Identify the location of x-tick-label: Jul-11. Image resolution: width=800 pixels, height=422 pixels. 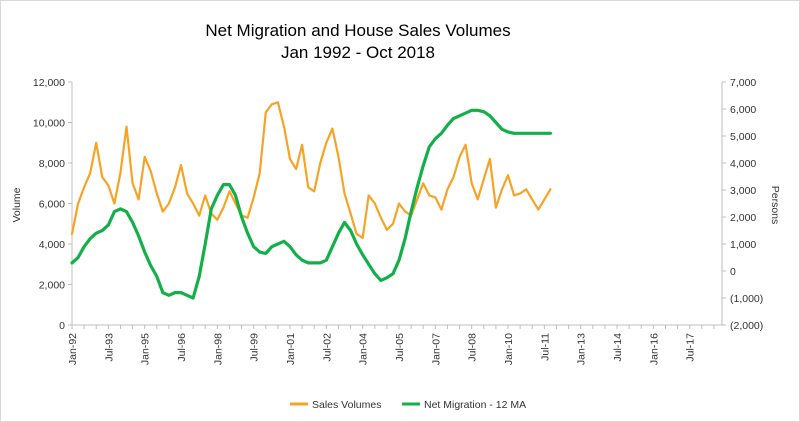
(545, 347).